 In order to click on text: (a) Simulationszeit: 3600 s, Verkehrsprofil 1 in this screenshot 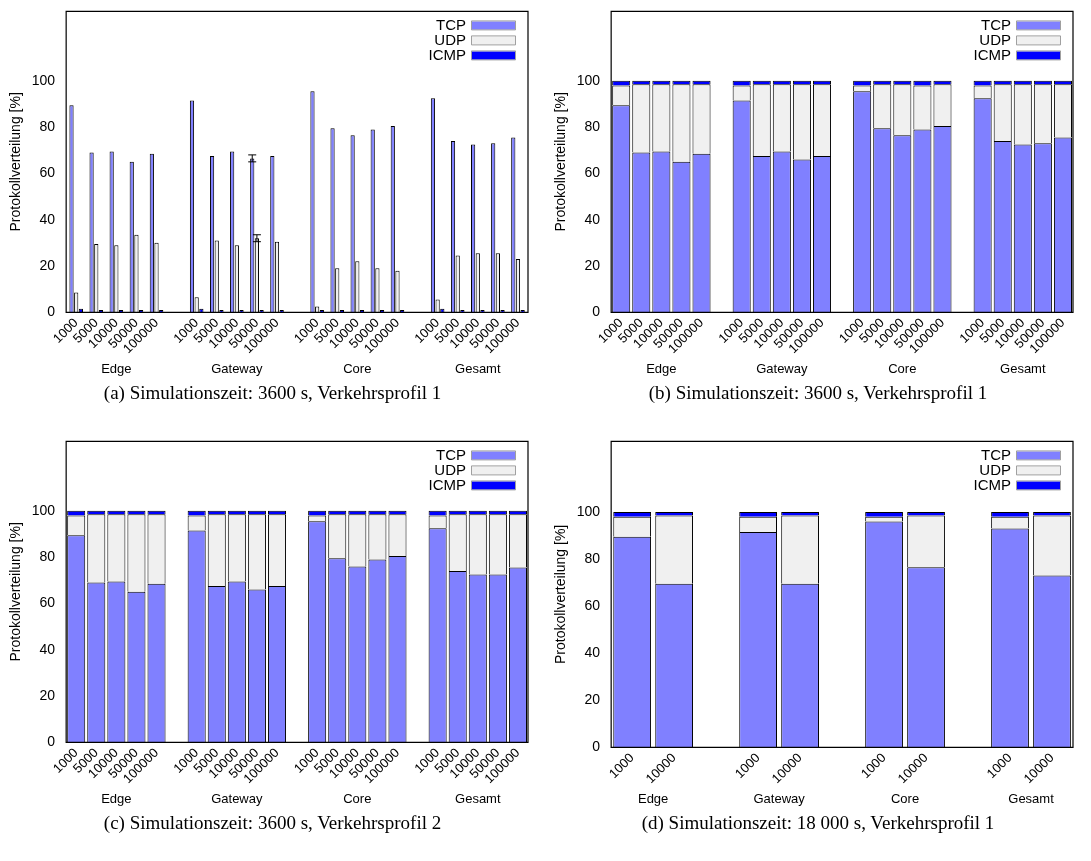, I will do `click(272, 393)`.